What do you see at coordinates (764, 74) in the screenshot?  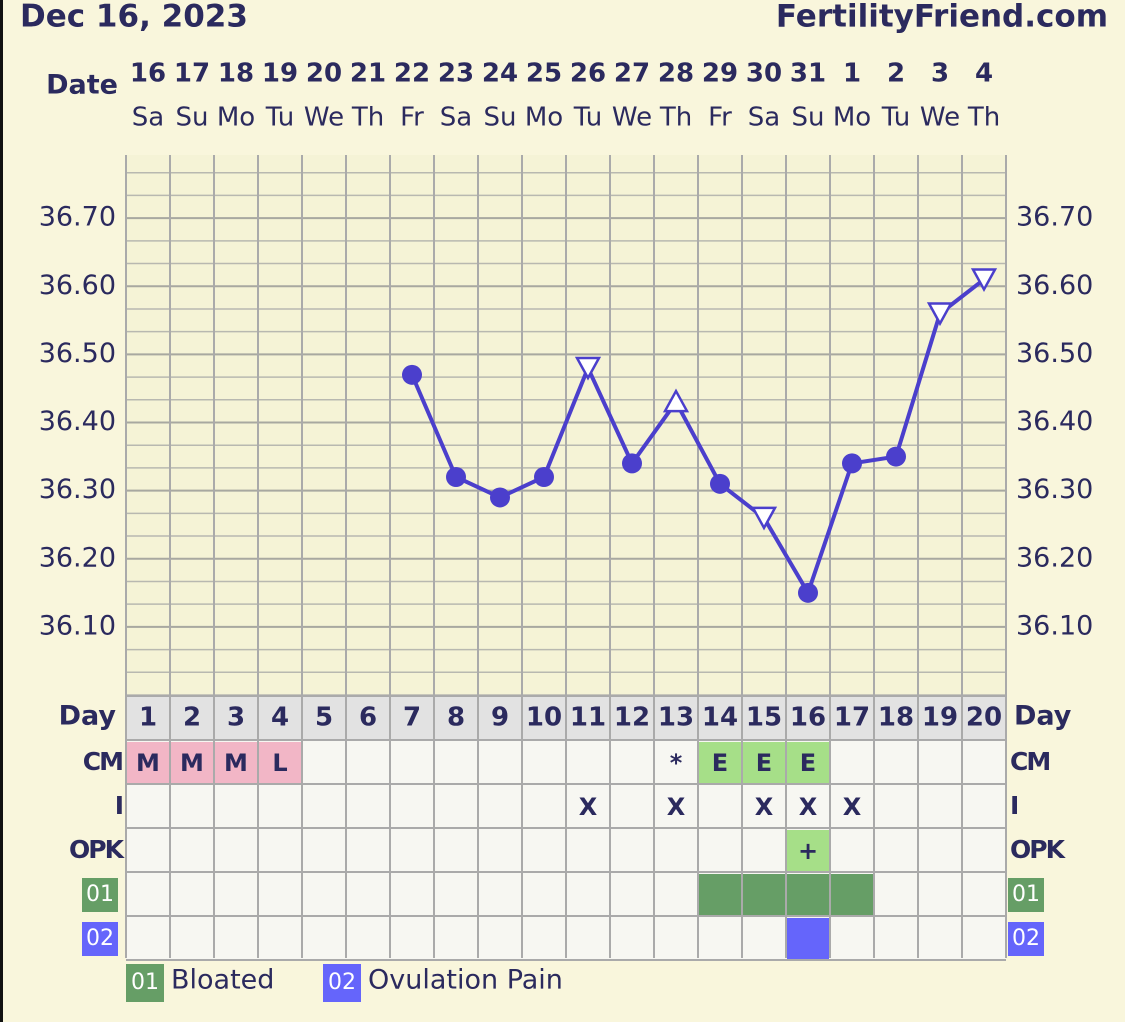 I see `date-label: 30` at bounding box center [764, 74].